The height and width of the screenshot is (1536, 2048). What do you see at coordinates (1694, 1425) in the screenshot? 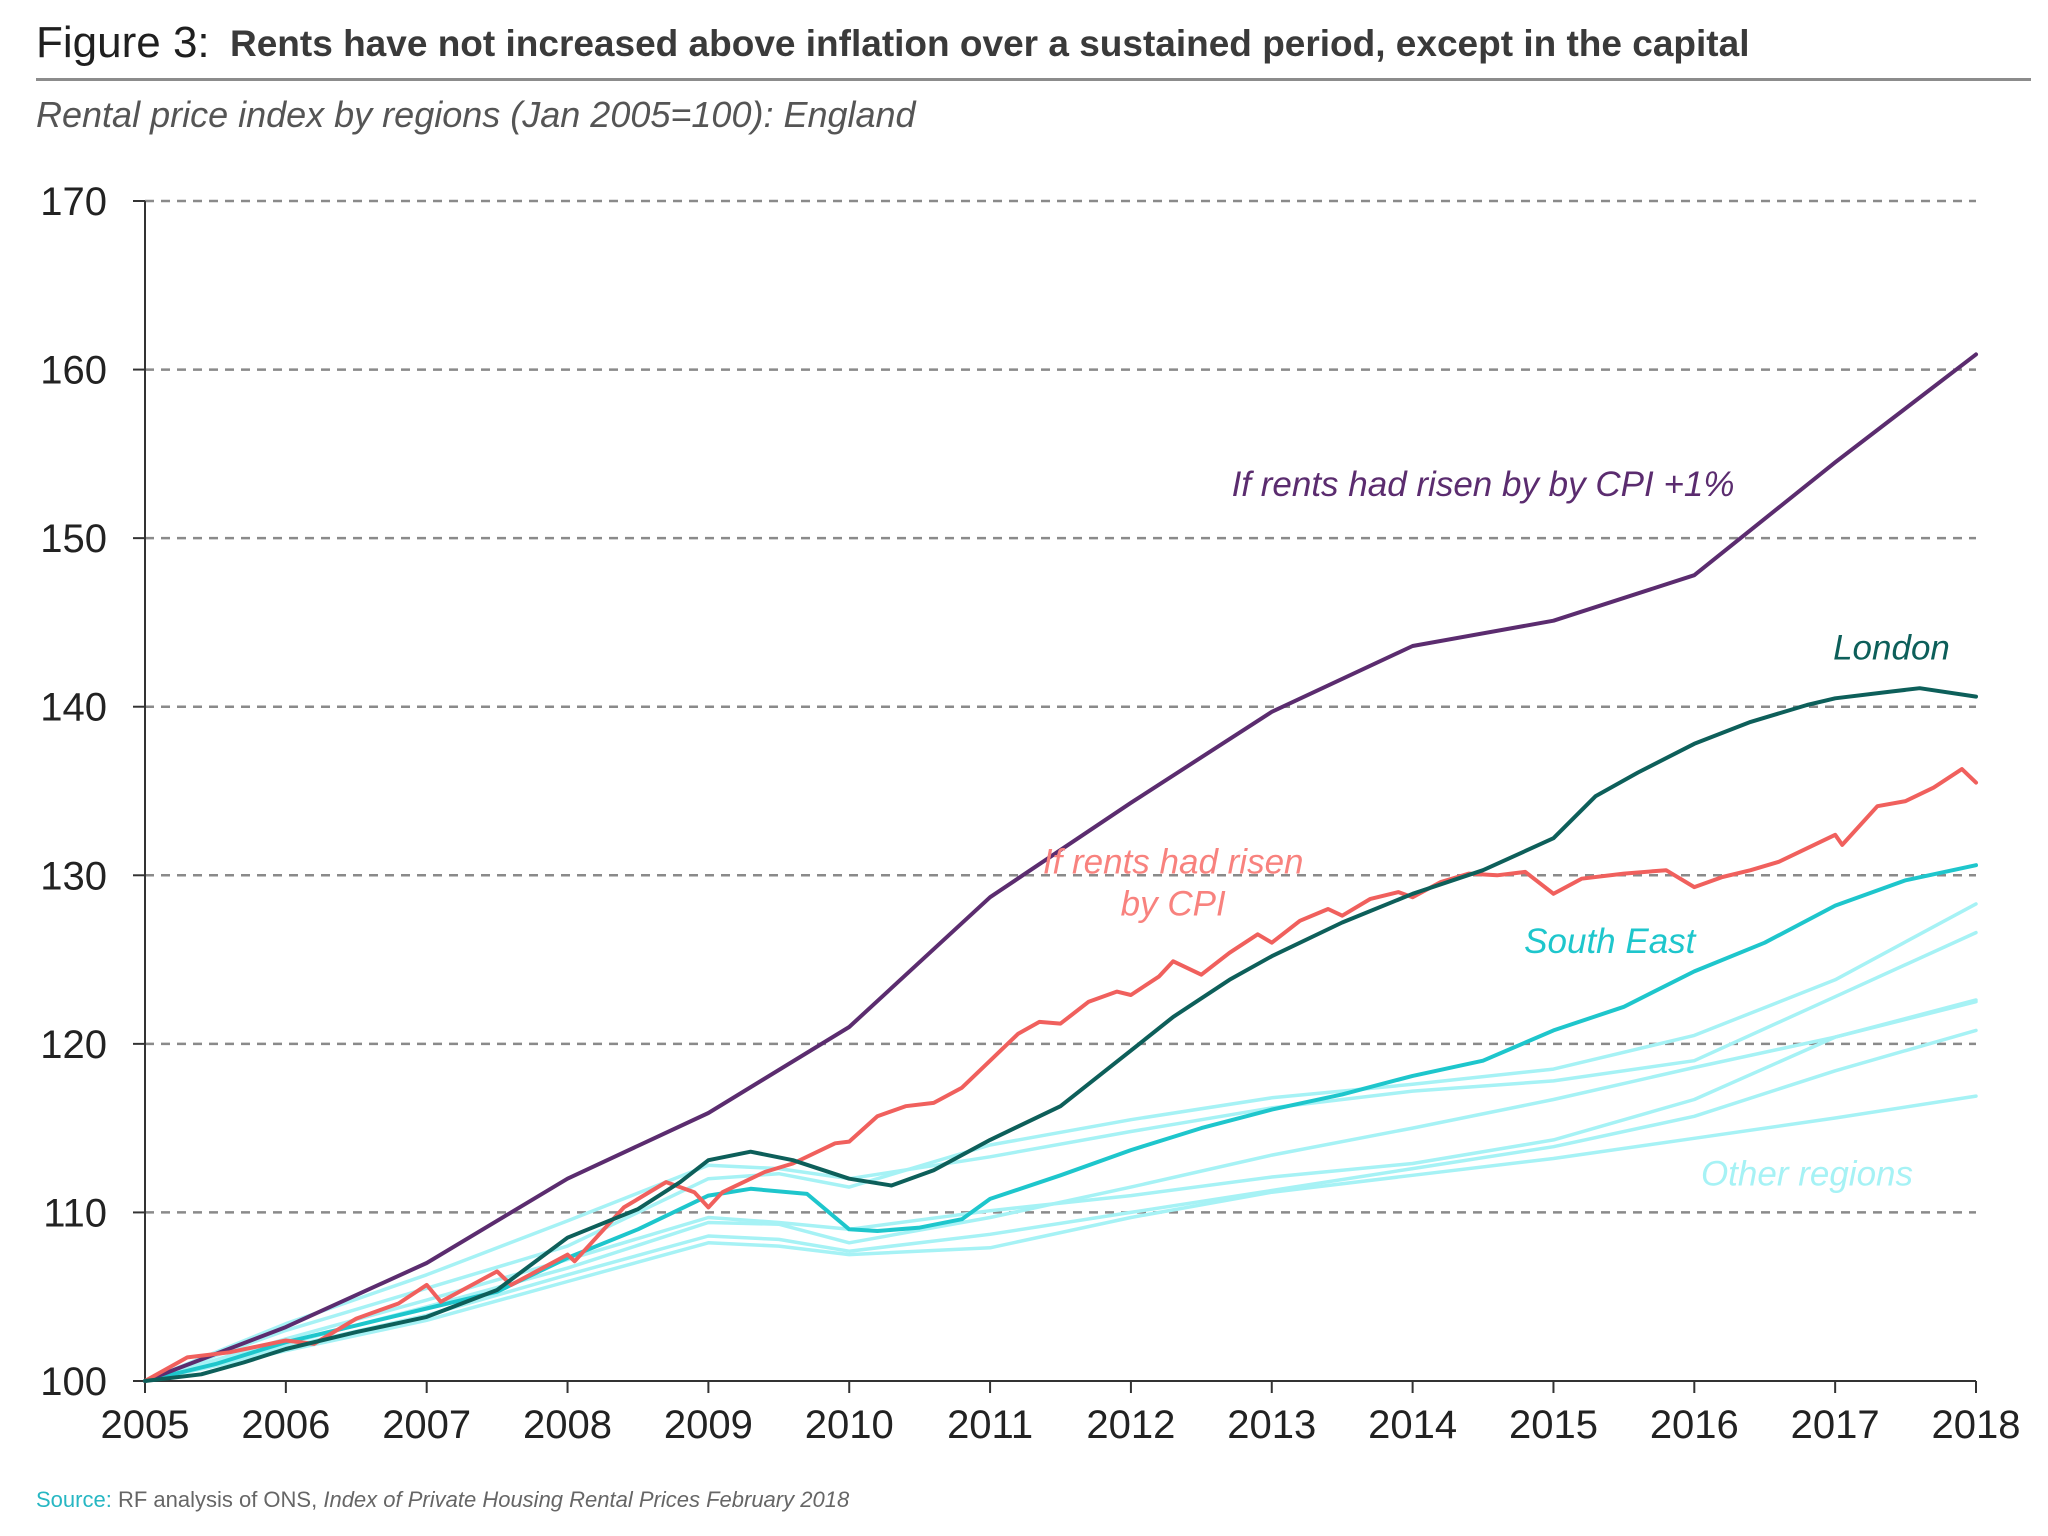
I see `x-tick-label-2016: 2016` at bounding box center [1694, 1425].